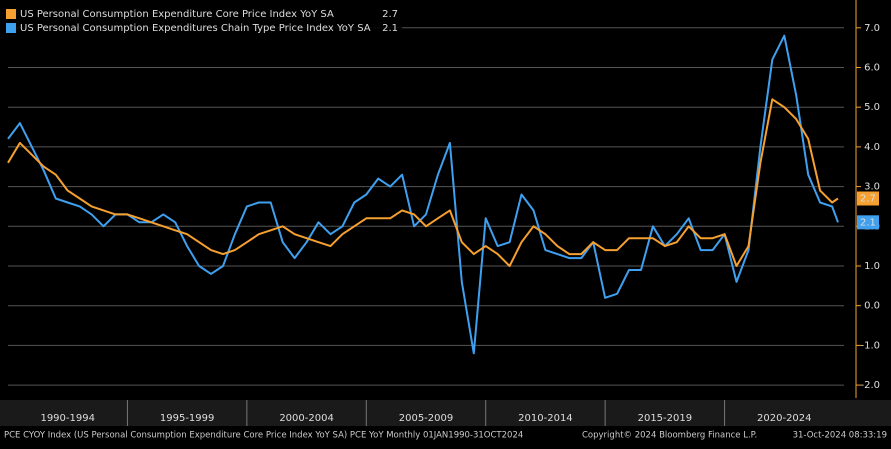 The height and width of the screenshot is (449, 891). I want to click on x-tick-label: 1990-1994, so click(67, 418).